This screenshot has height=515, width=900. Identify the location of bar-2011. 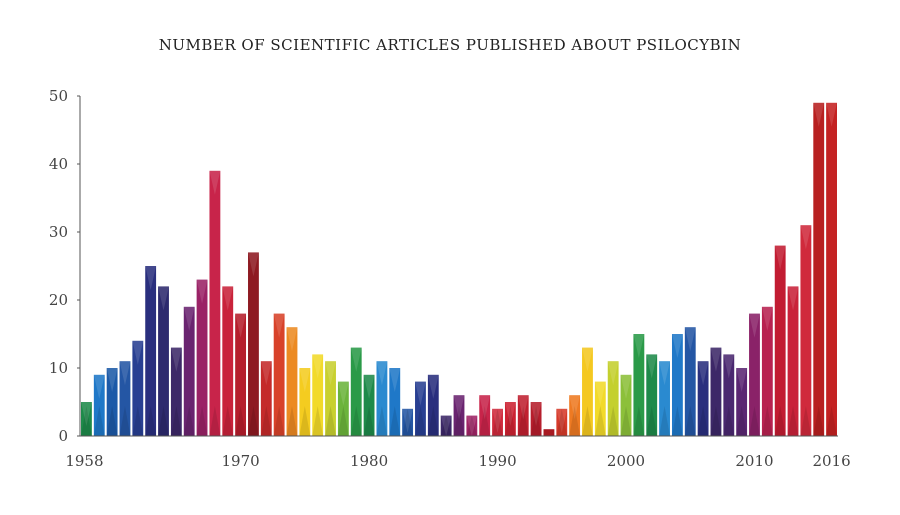
(767, 371).